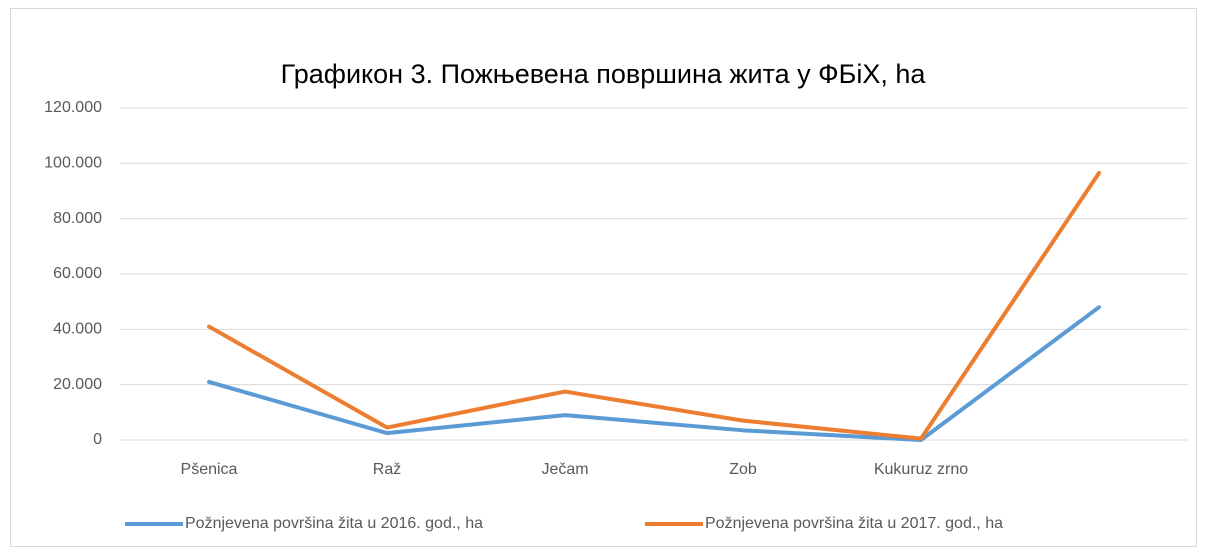 Image resolution: width=1206 pixels, height=555 pixels. What do you see at coordinates (77, 329) in the screenshot?
I see `y-tick-label: 40.000` at bounding box center [77, 329].